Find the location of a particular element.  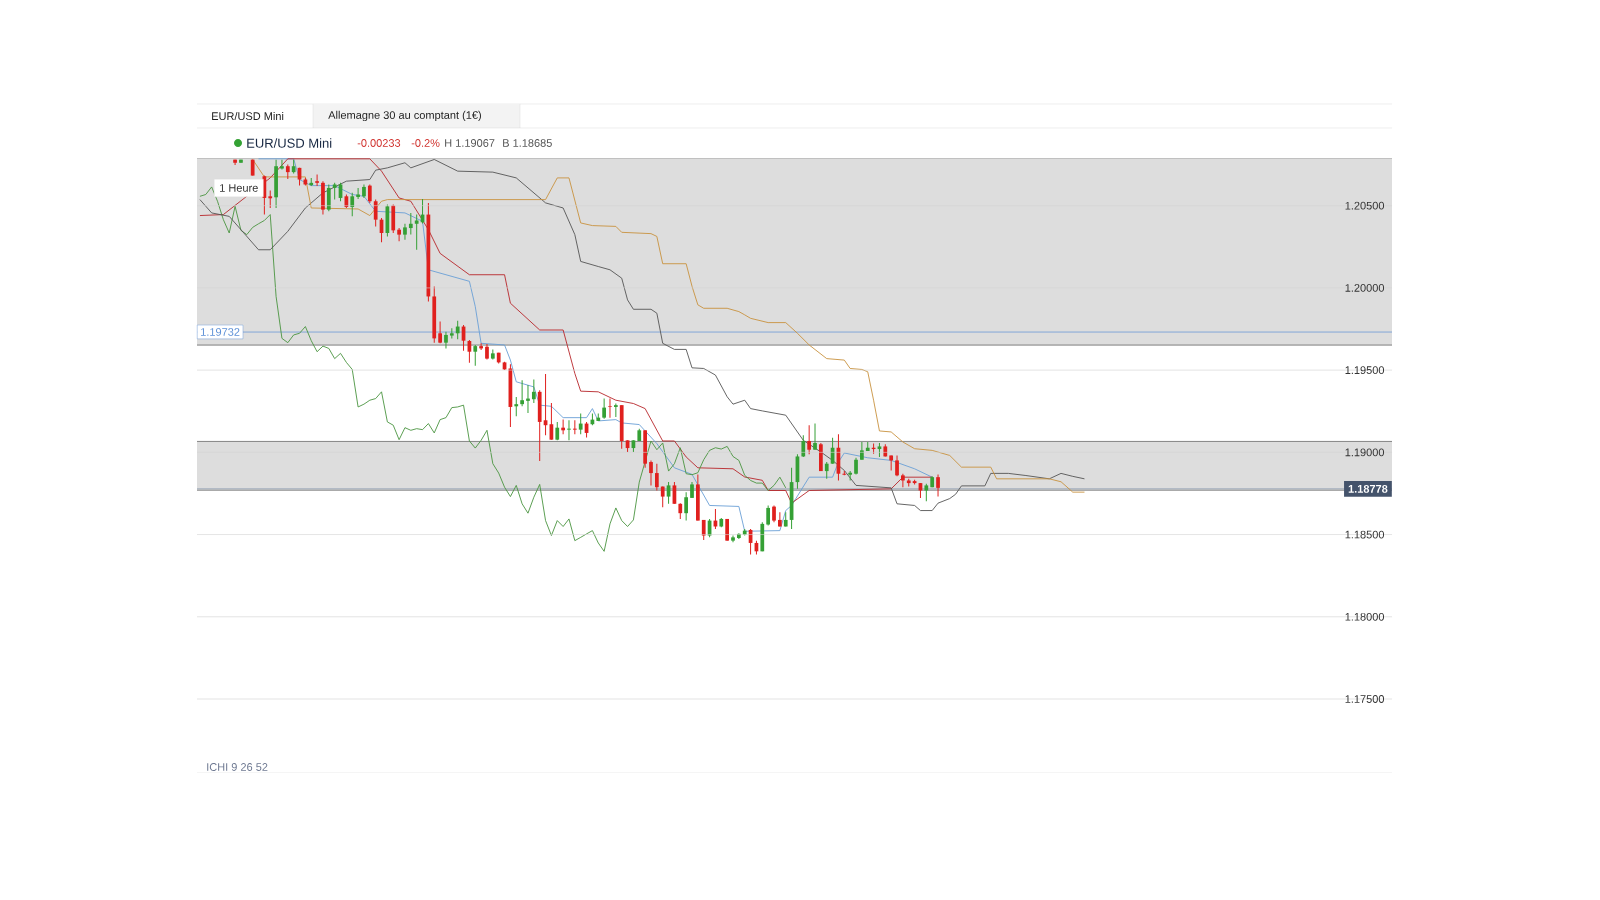

text: B 1.18685 is located at coordinates (527, 143).